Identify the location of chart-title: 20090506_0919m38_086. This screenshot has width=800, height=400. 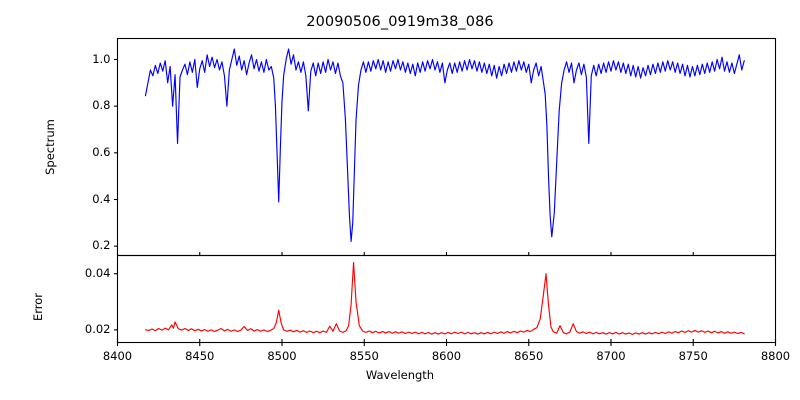
(400, 22).